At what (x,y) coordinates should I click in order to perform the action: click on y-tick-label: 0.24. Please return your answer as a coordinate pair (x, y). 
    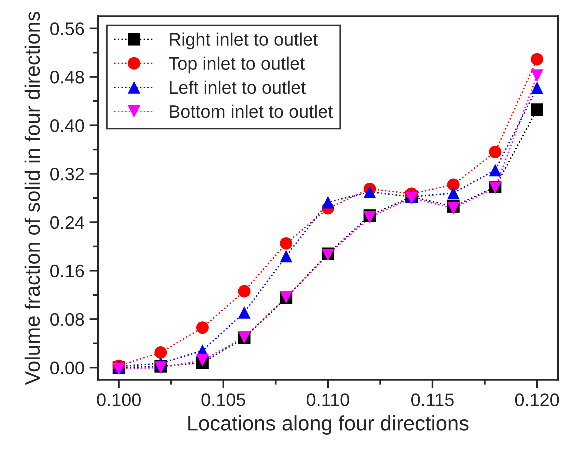
    Looking at the image, I should click on (67, 223).